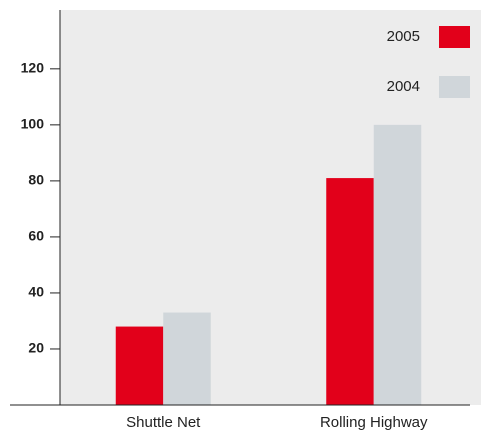 Image resolution: width=481 pixels, height=435 pixels. Describe the element at coordinates (36, 236) in the screenshot. I see `y-tick-label: 60` at that location.